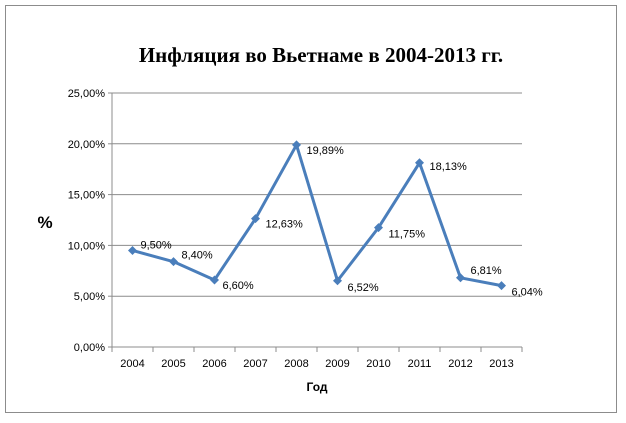 The image size is (626, 423). I want to click on data-label: 6,60%, so click(238, 286).